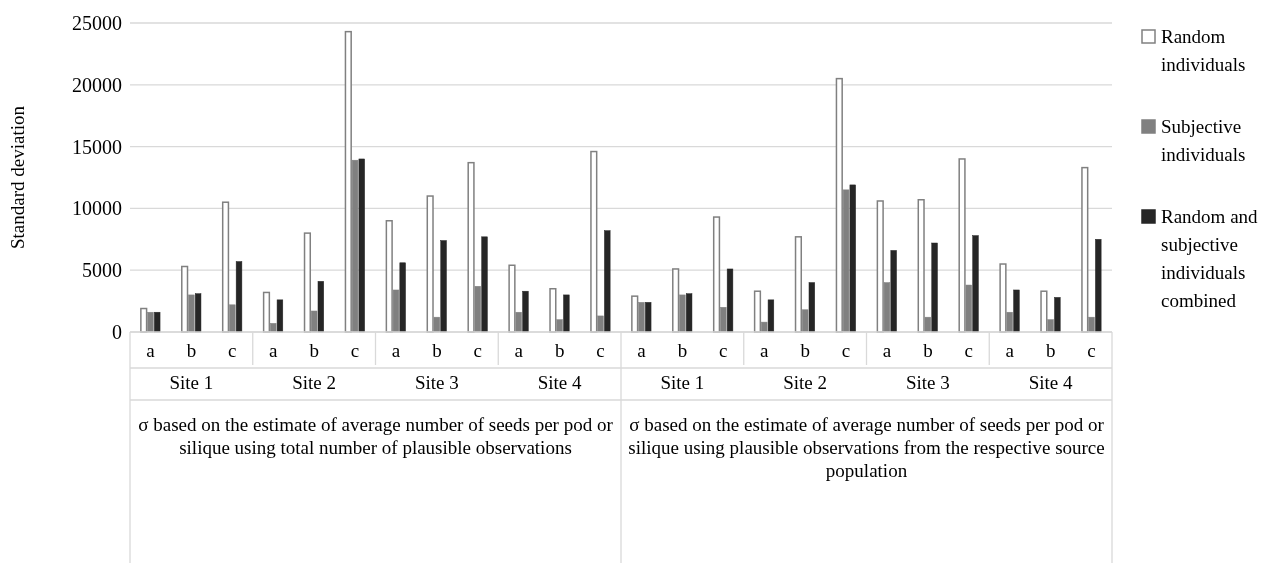  What do you see at coordinates (17, 177) in the screenshot?
I see `y-axis-title: Standard deviation` at bounding box center [17, 177].